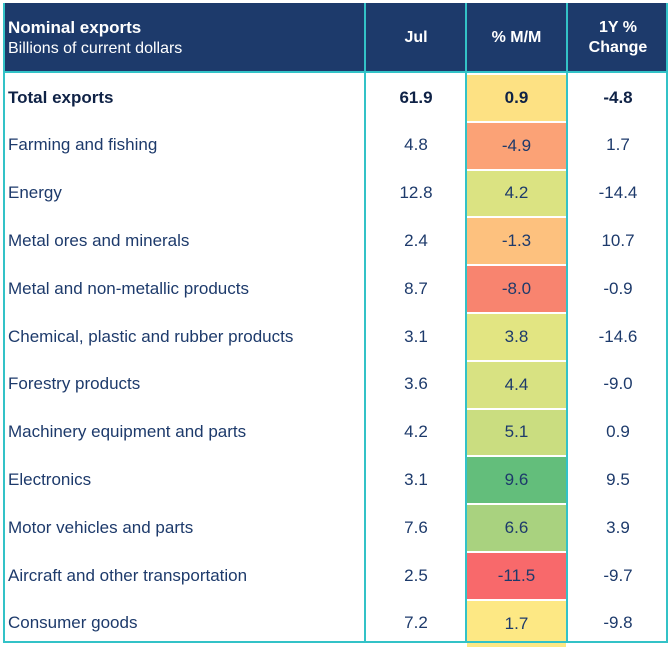  I want to click on row-label: Metal and non-metallic products, so click(128, 288).